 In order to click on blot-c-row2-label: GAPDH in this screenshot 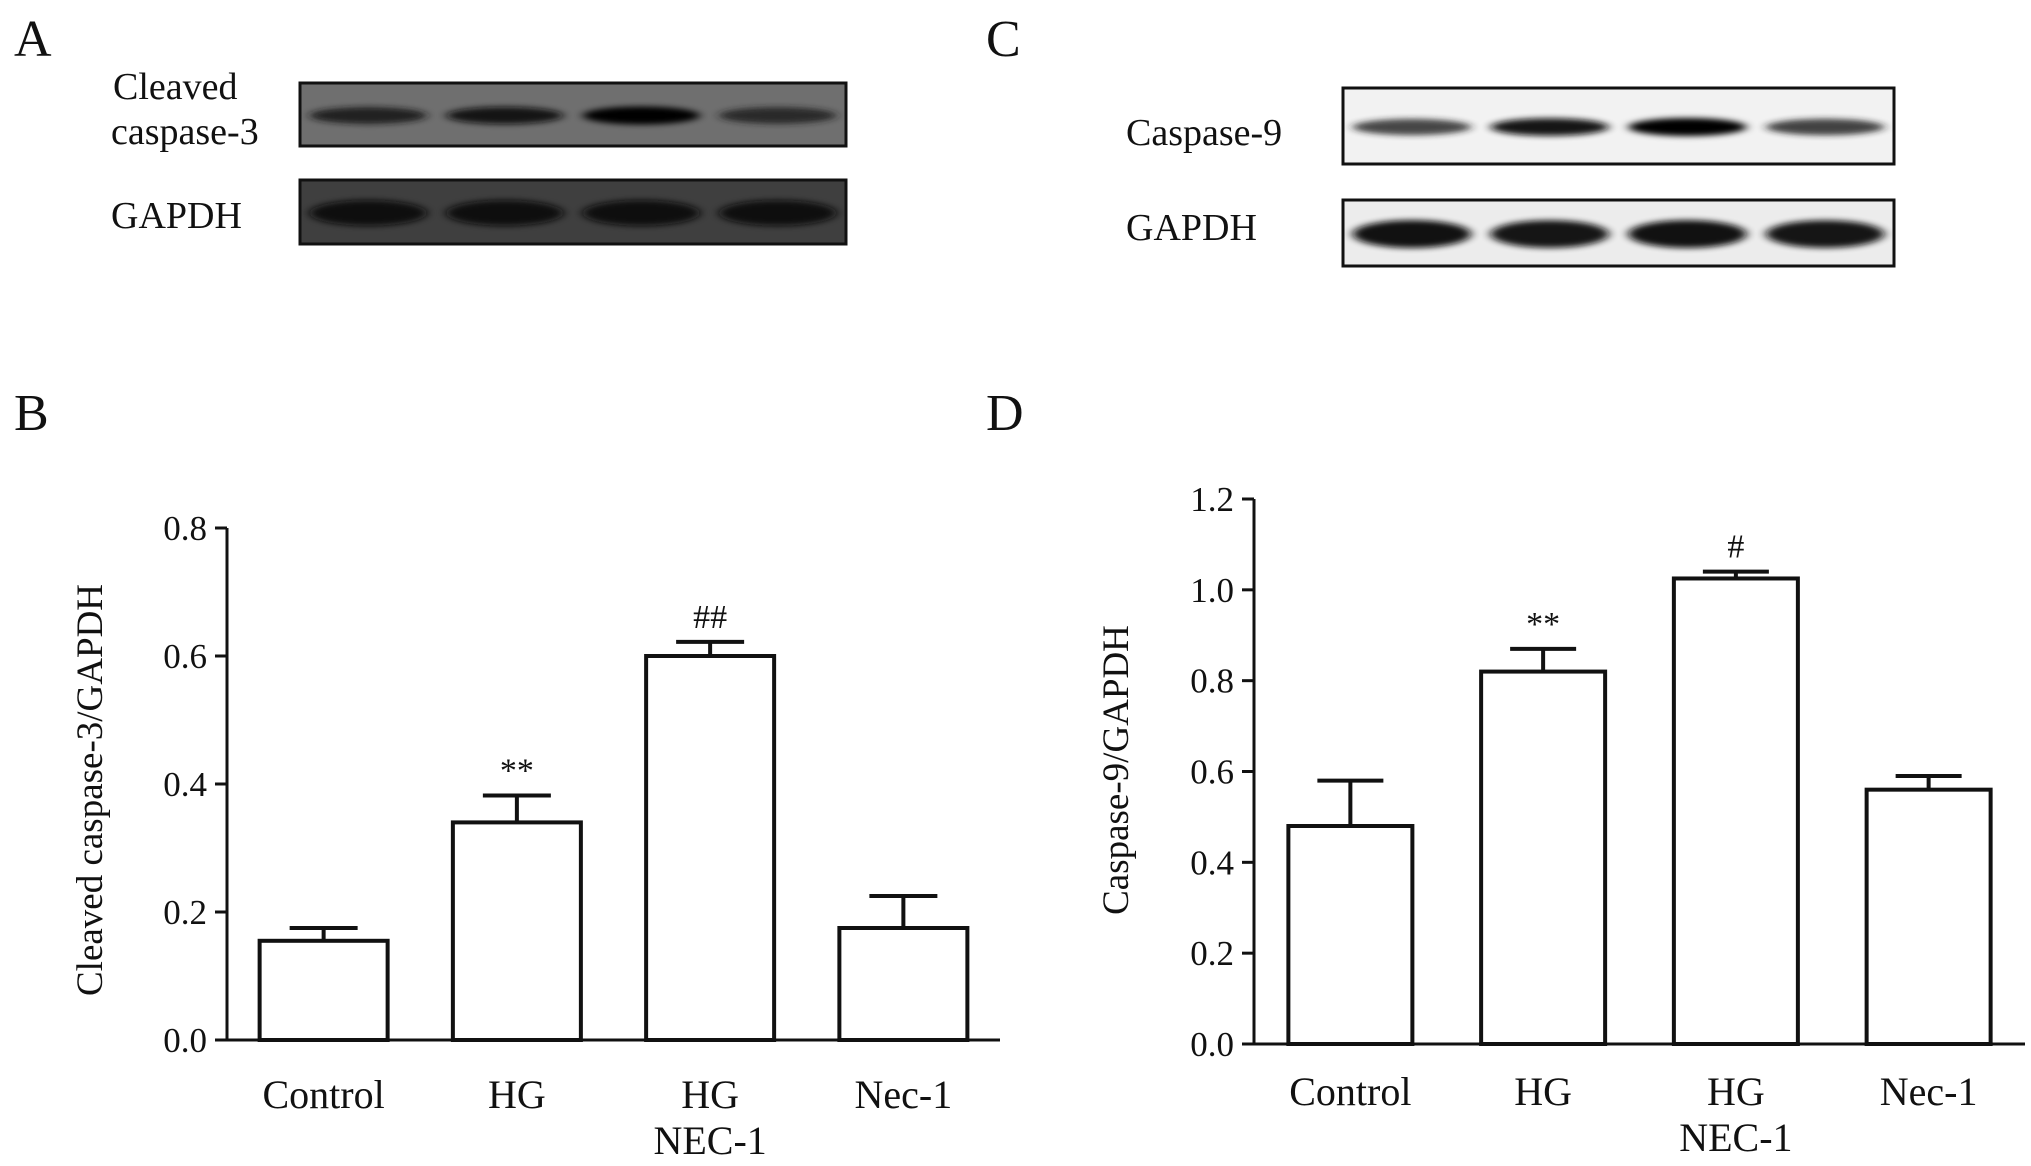, I will do `click(1191, 228)`.